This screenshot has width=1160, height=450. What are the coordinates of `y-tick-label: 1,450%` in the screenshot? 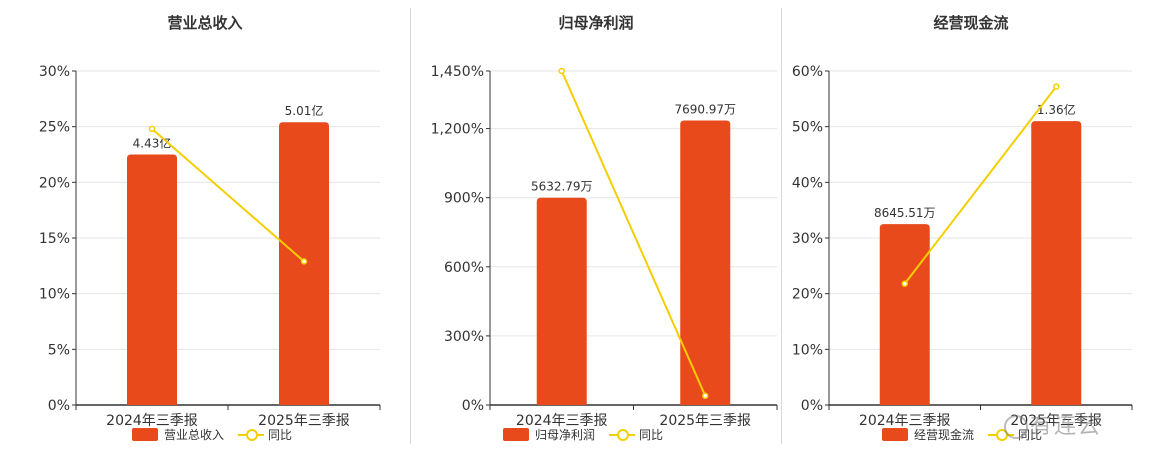 It's located at (457, 72).